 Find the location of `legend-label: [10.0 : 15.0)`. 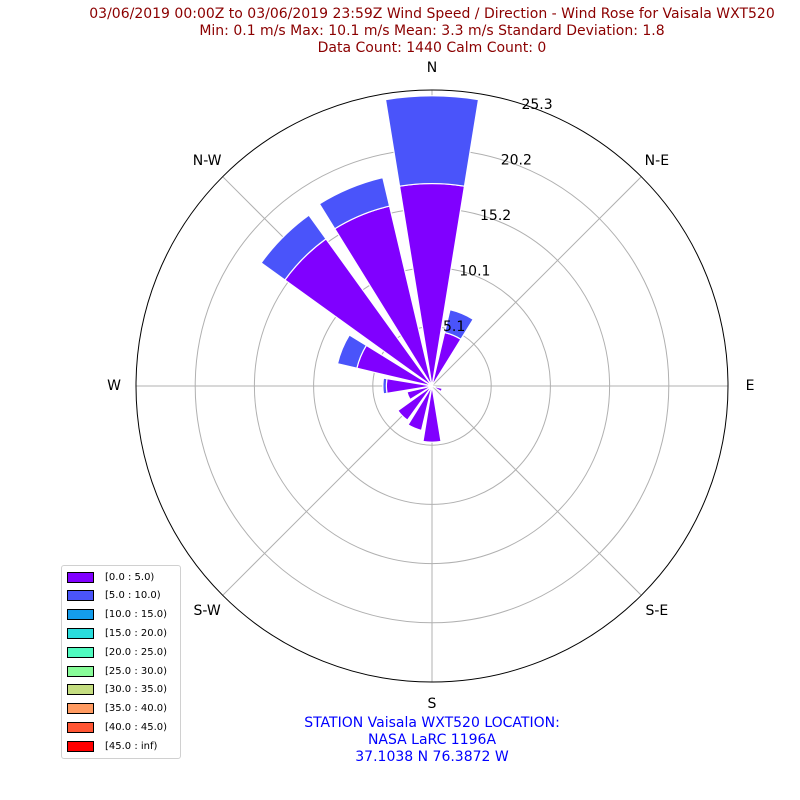

legend-label: [10.0 : 15.0) is located at coordinates (136, 615).